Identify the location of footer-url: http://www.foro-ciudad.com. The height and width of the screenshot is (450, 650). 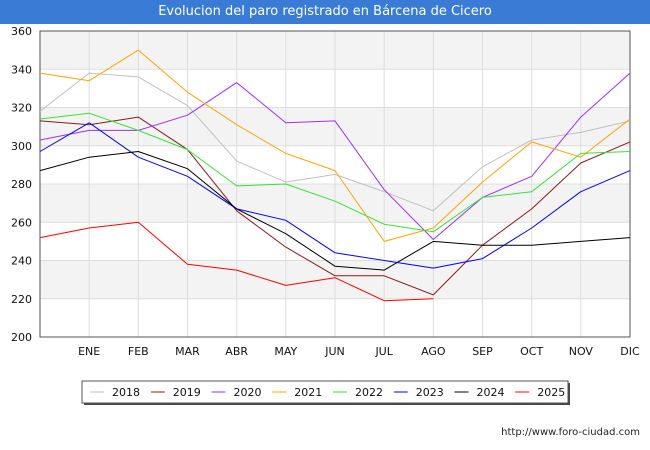
(570, 432).